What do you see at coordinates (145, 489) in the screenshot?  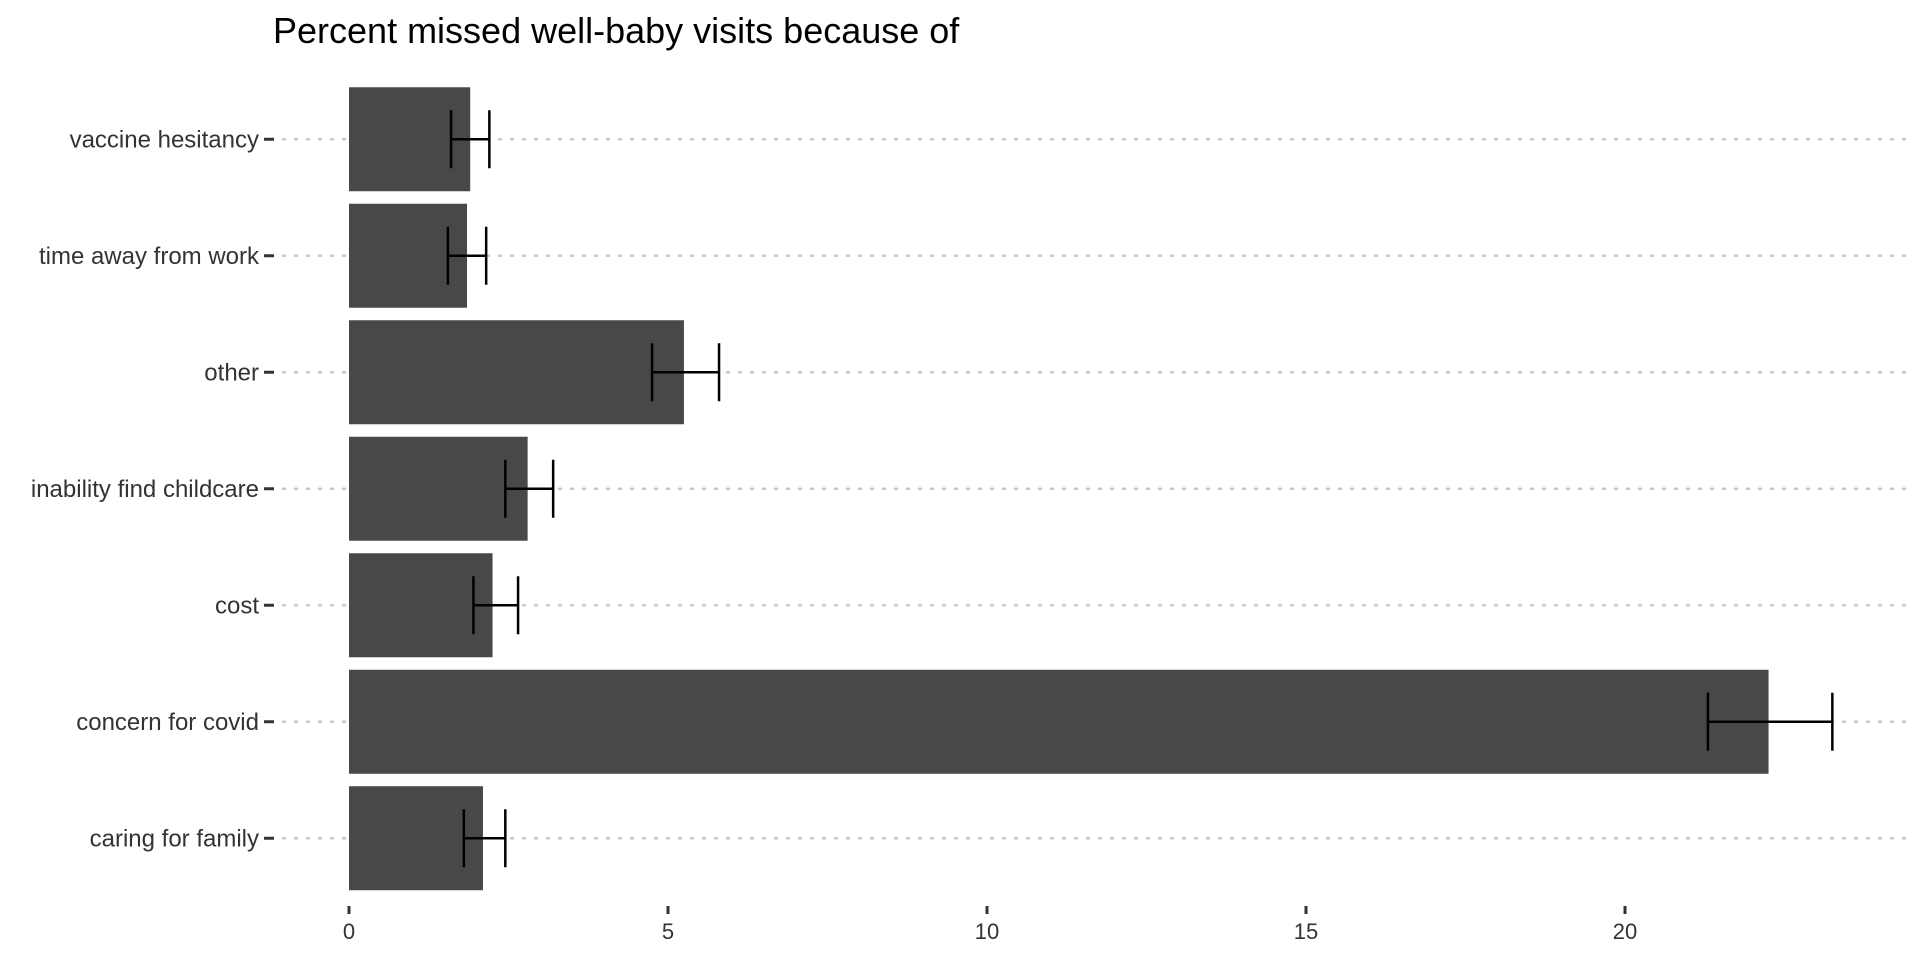 I see `category-label-inability-find-childcare: inability find childcare` at bounding box center [145, 489].